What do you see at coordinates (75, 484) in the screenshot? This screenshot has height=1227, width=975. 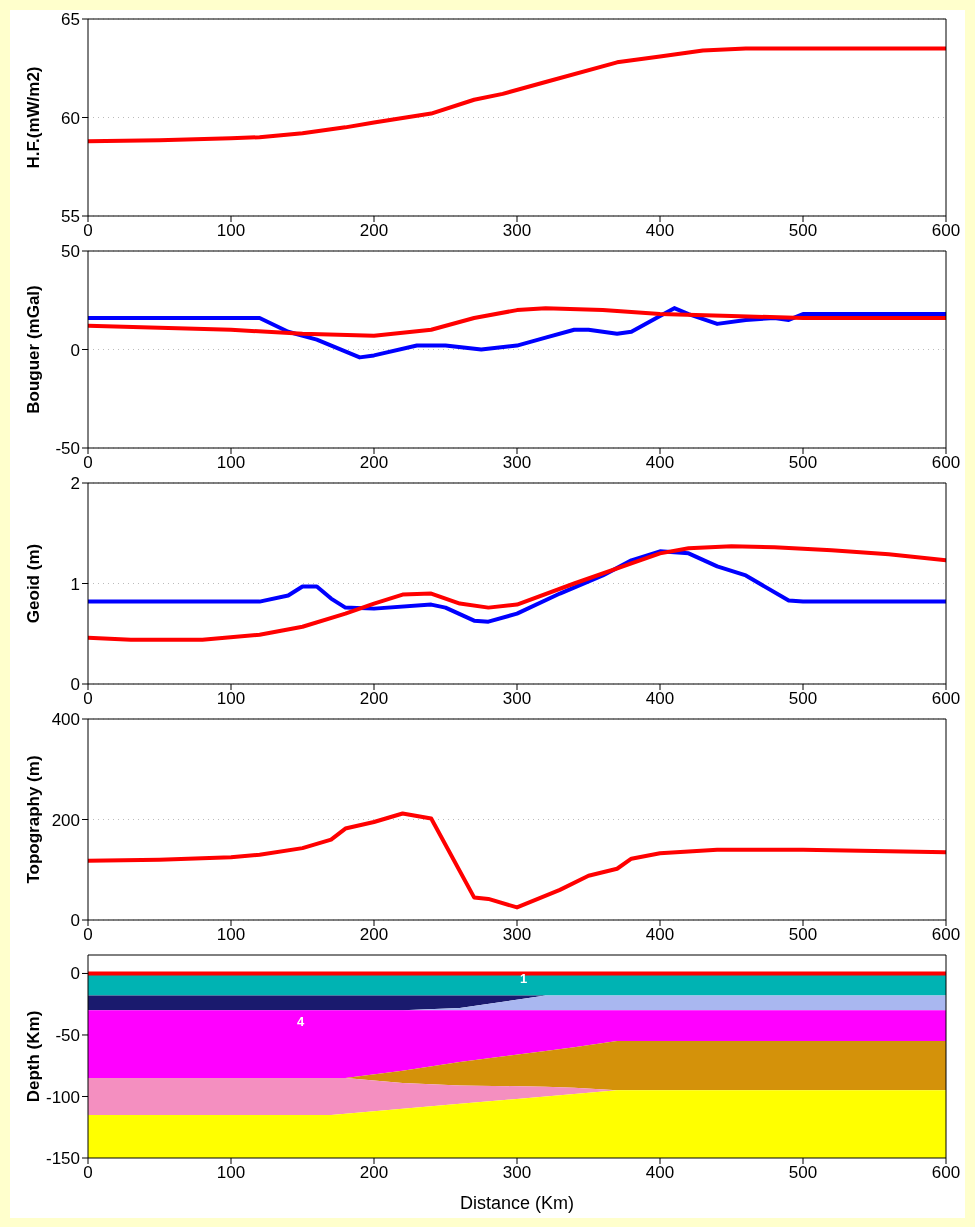 I see `y-tick-label: 2` at bounding box center [75, 484].